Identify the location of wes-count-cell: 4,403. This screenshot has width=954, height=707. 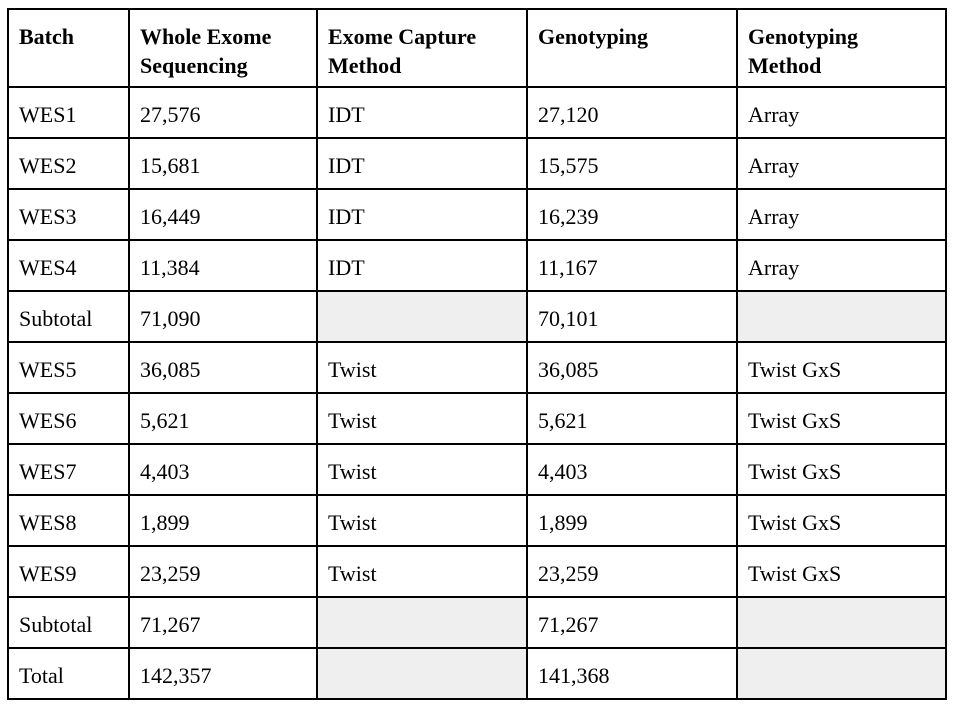
(223, 469).